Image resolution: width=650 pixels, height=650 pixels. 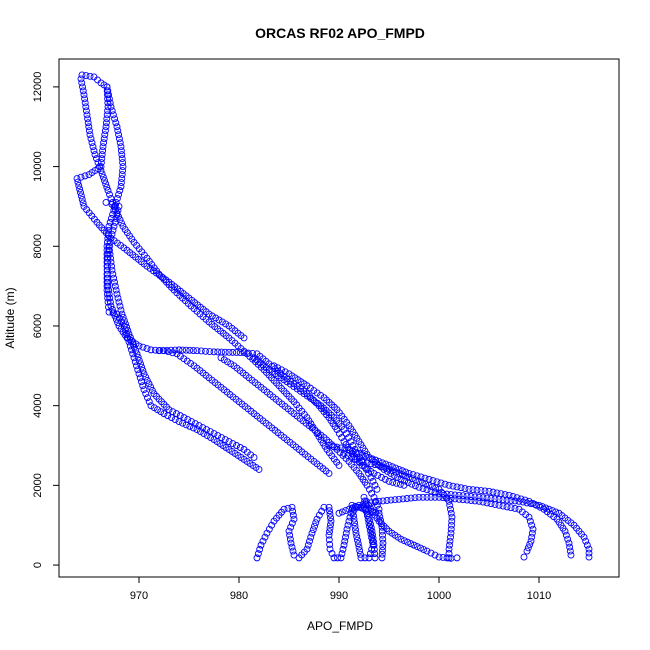 I want to click on x-tick-label: 1000, so click(x=439, y=596).